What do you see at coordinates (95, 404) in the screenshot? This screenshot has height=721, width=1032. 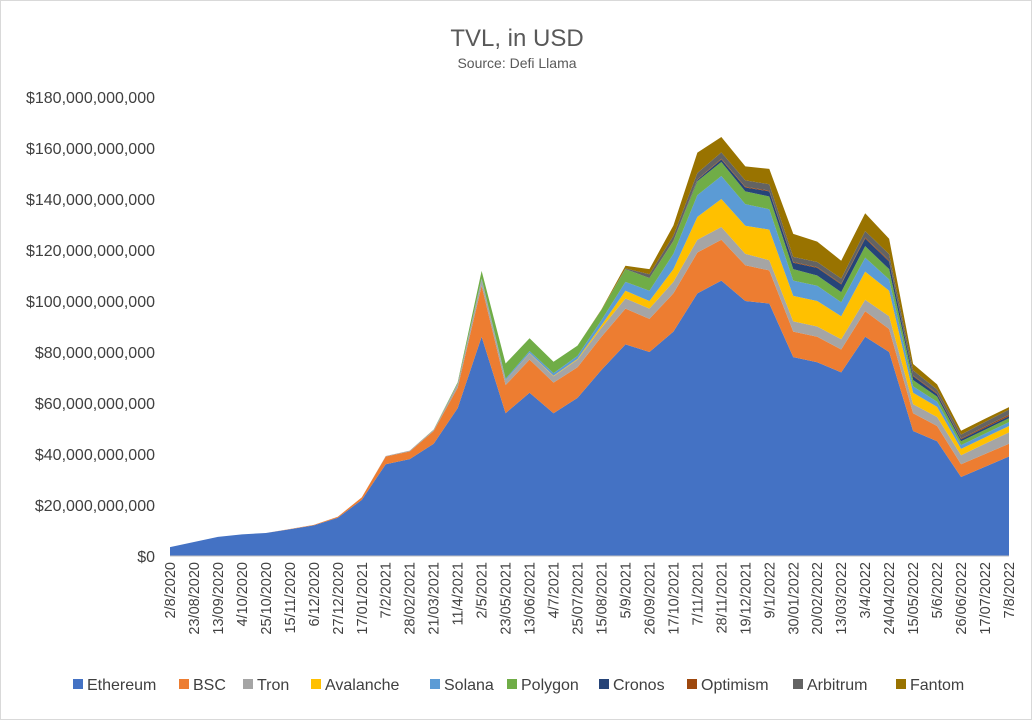 I see `y-tick-label: $60,000,000,000` at bounding box center [95, 404].